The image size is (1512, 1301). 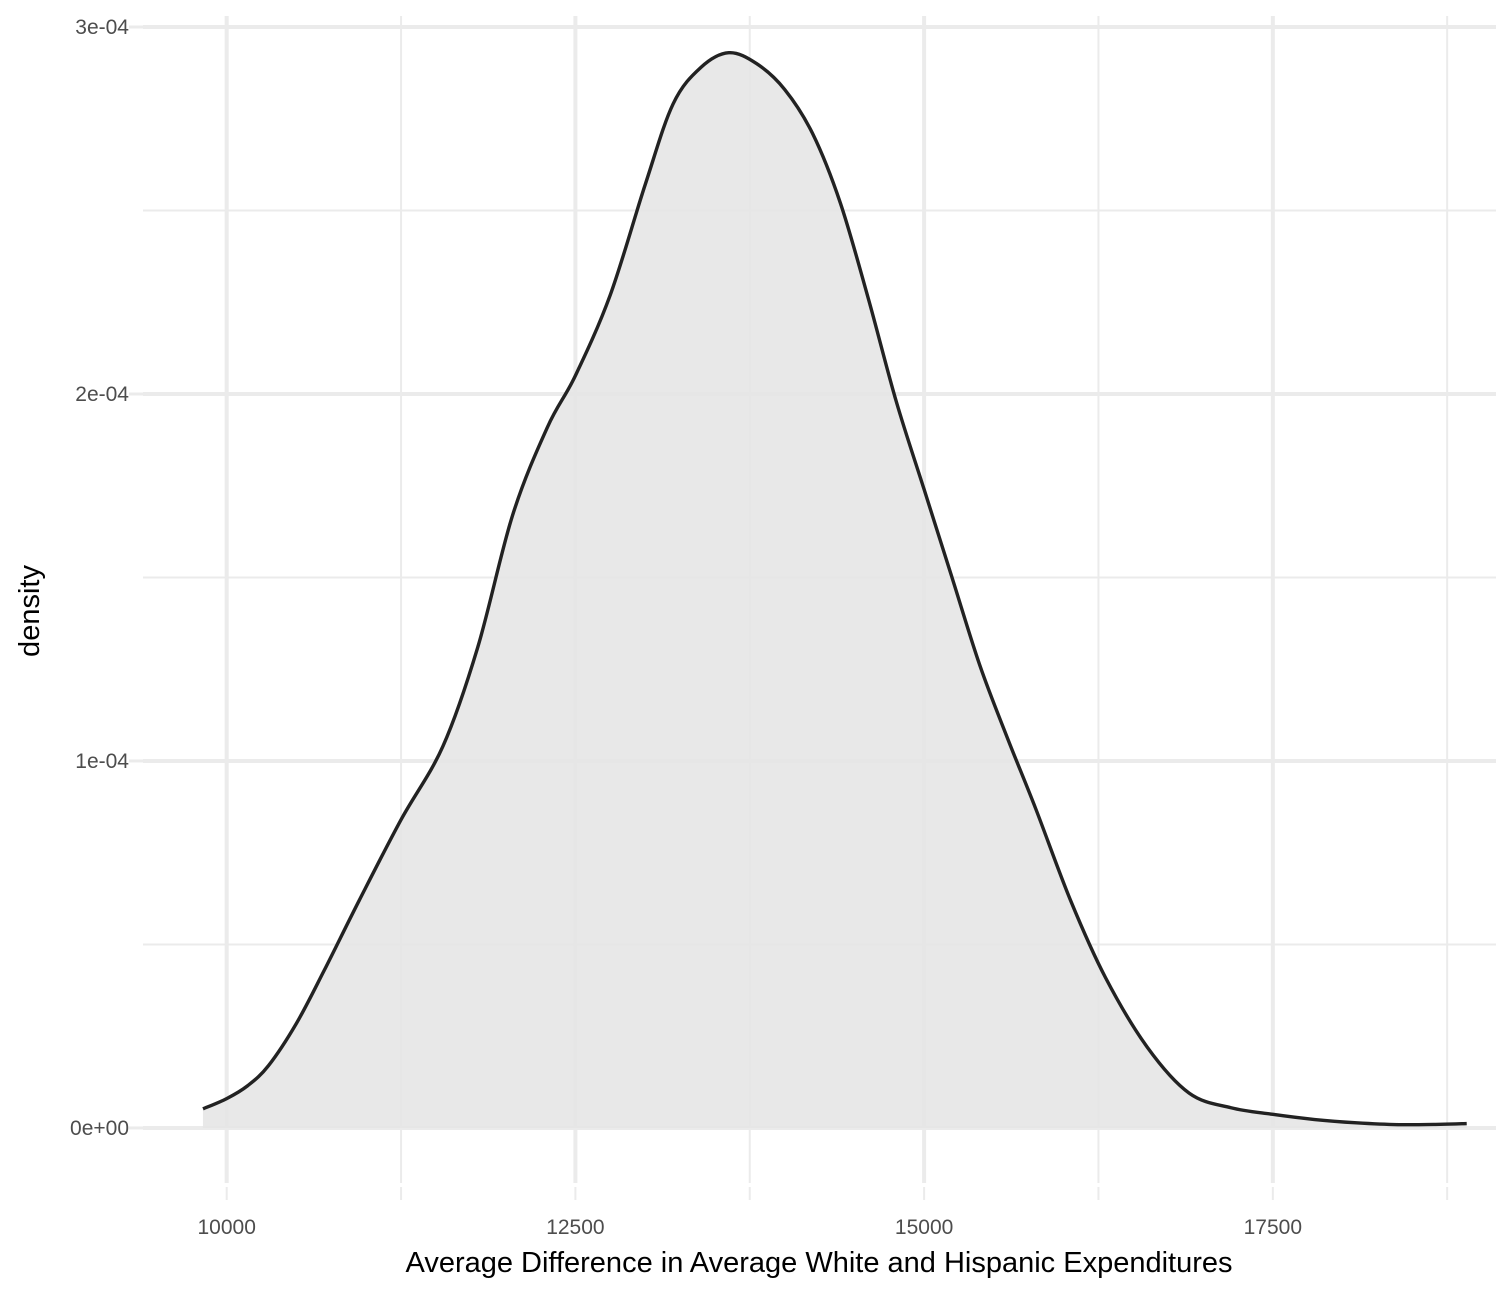 What do you see at coordinates (837, 1193) in the screenshot?
I see `x-axis-ticks` at bounding box center [837, 1193].